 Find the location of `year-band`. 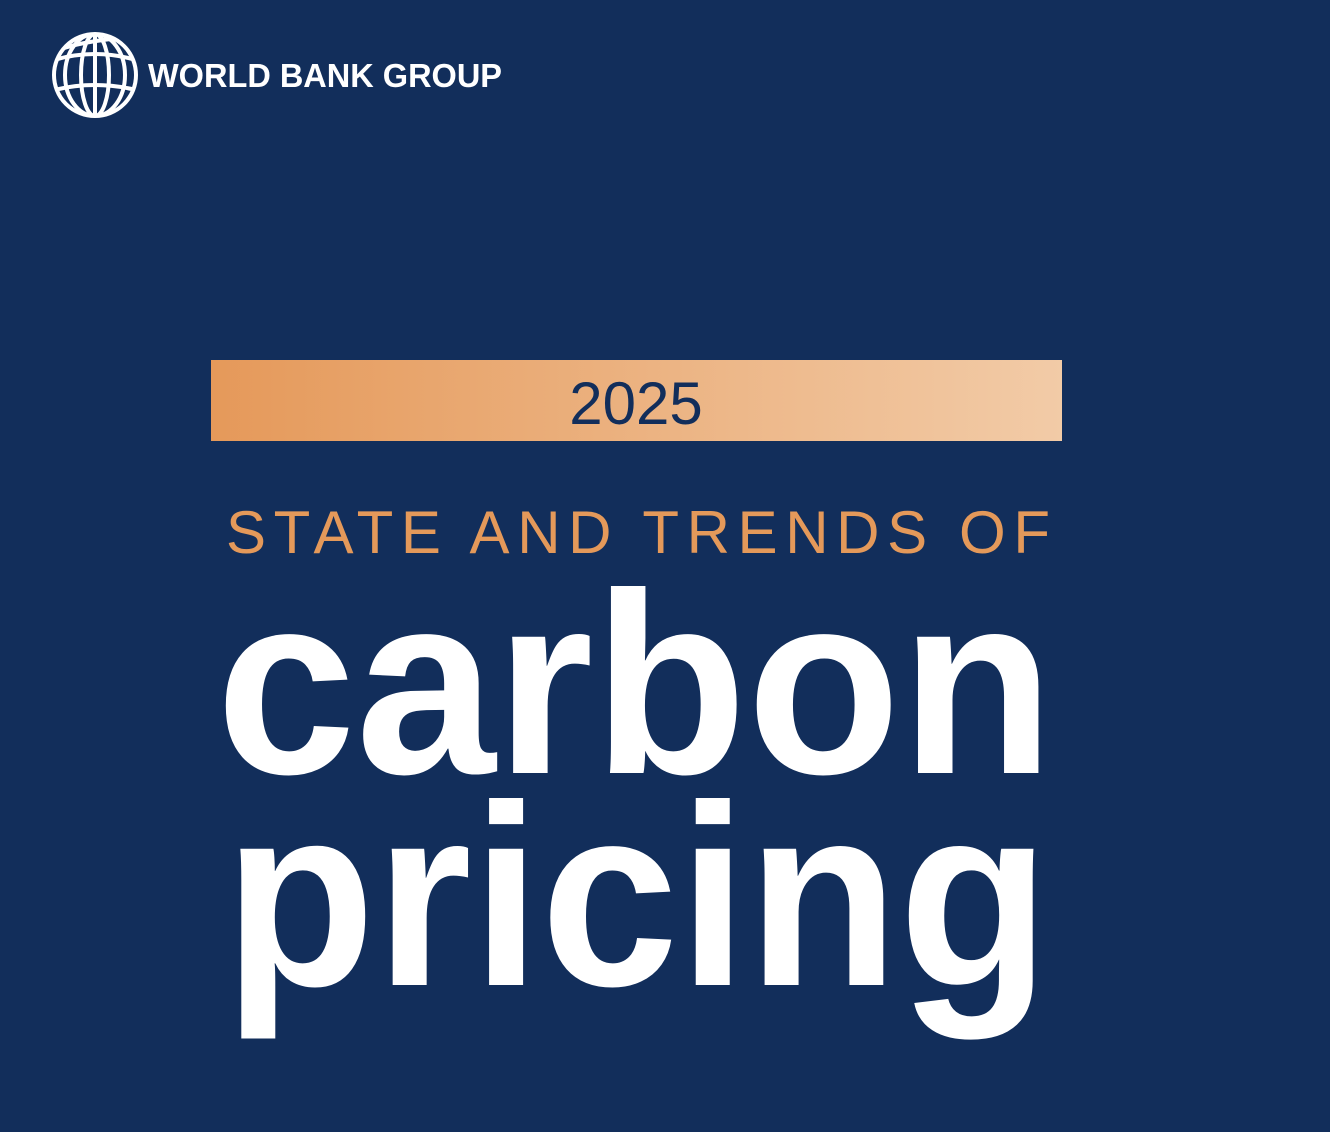

year-band is located at coordinates (636, 400).